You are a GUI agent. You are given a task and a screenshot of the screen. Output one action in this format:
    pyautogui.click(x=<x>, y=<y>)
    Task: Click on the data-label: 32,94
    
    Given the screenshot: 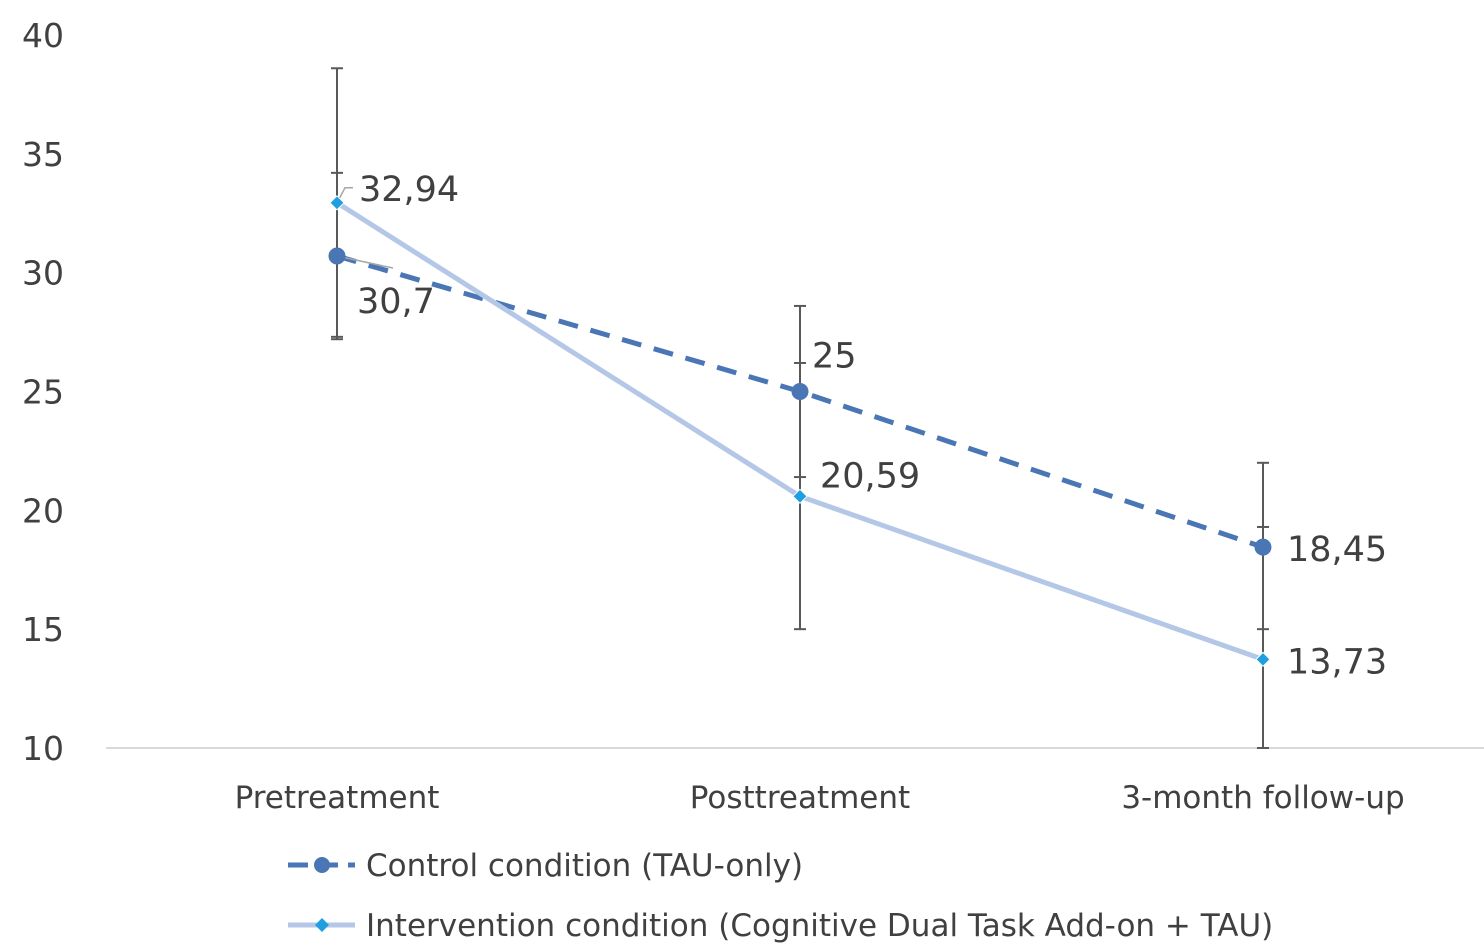 What is the action you would take?
    pyautogui.click(x=409, y=190)
    